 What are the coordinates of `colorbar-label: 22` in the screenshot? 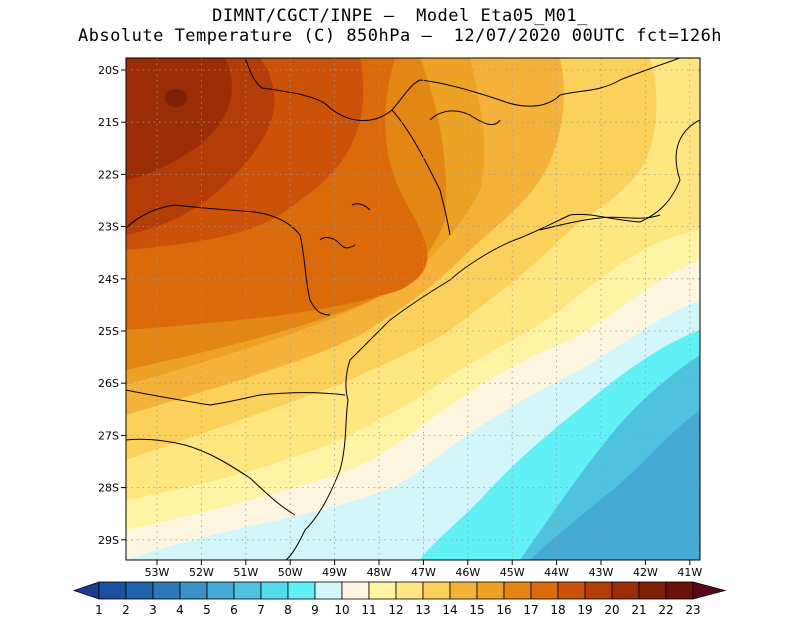 It's located at (665, 610).